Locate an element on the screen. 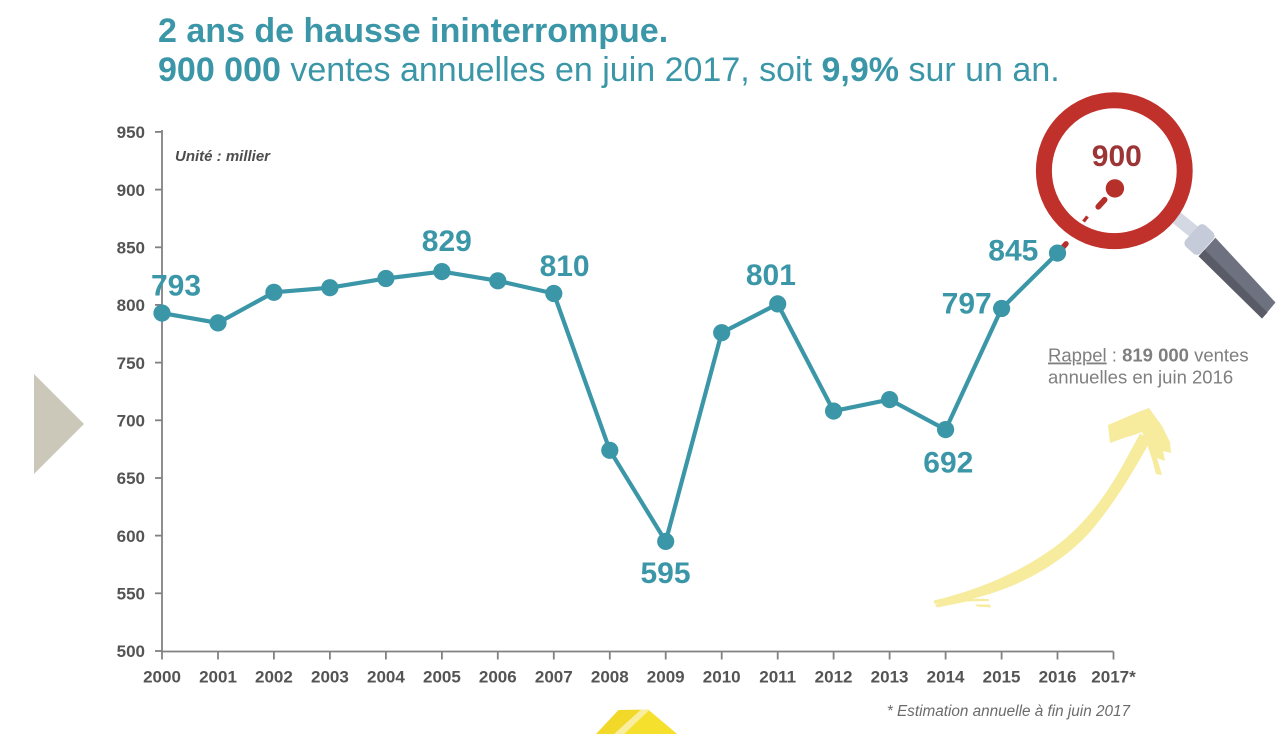 This screenshot has height=756, width=1286. svg-text: Unité : millier is located at coordinates (223, 156).